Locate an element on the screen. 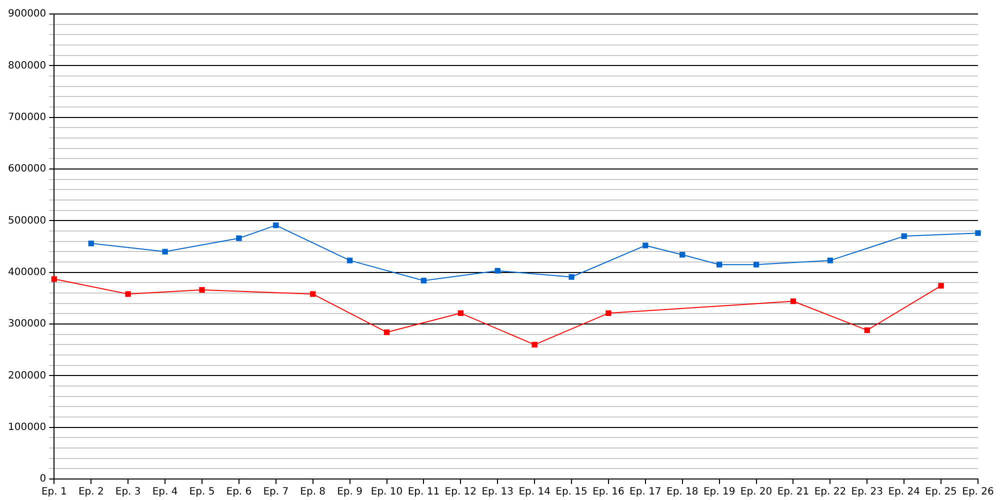  x-tick-label: Ep. 8 is located at coordinates (313, 492).